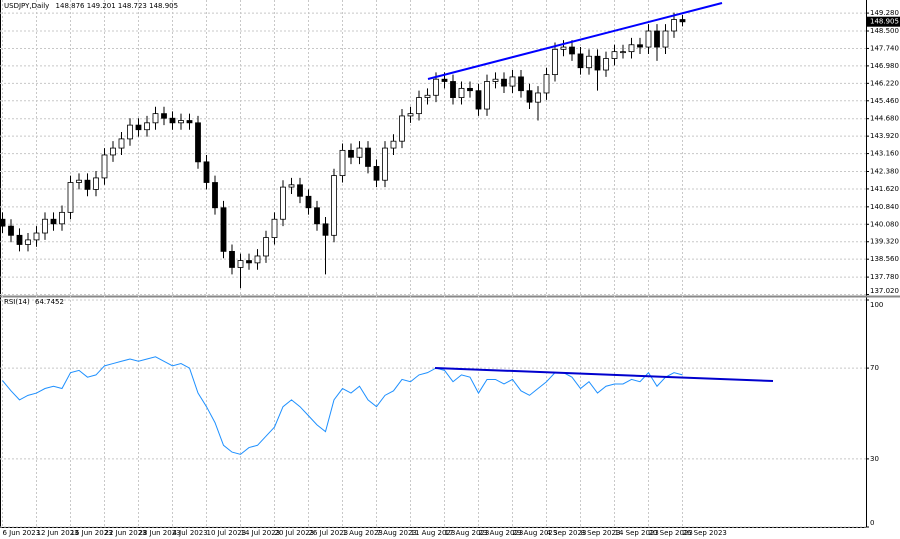  Describe the element at coordinates (92, 533) in the screenshot. I see `x-tick-label: 16 Jun 2023` at that location.